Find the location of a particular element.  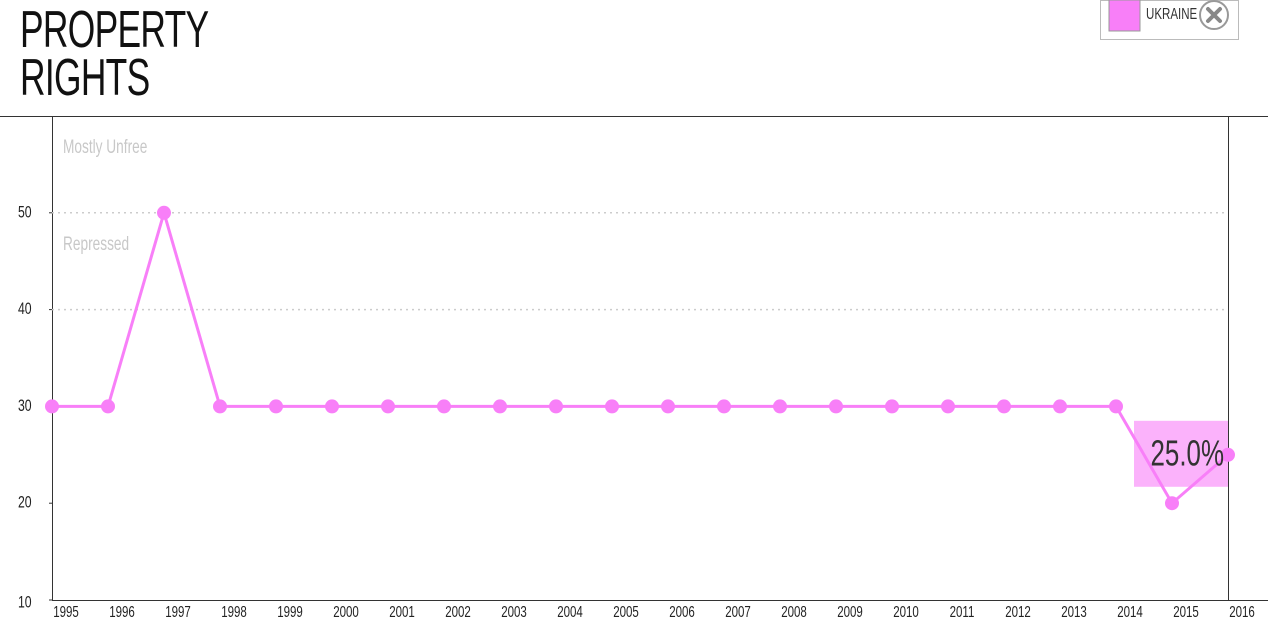

y-tick-label-group: 50 is located at coordinates (25, 213).